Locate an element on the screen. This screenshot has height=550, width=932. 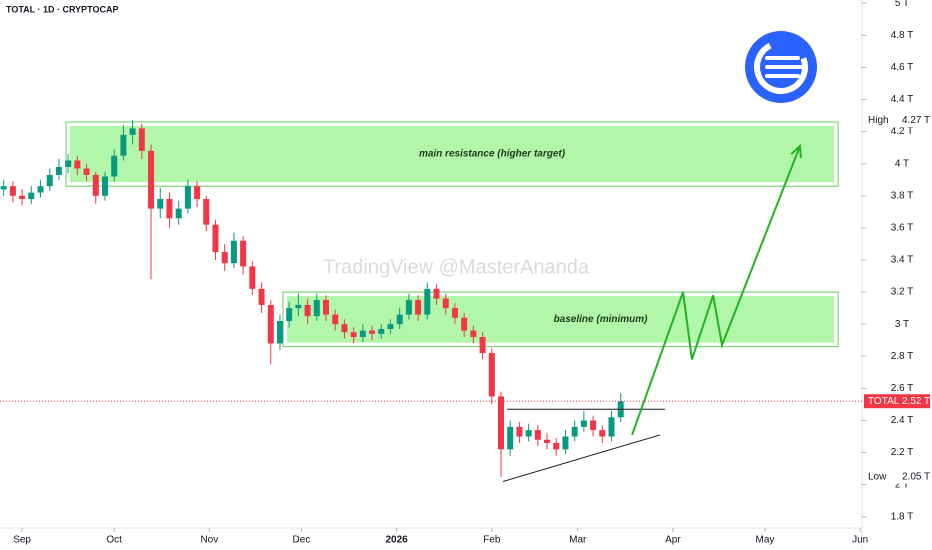
y-tick-label: 2.2 T is located at coordinates (902, 452).